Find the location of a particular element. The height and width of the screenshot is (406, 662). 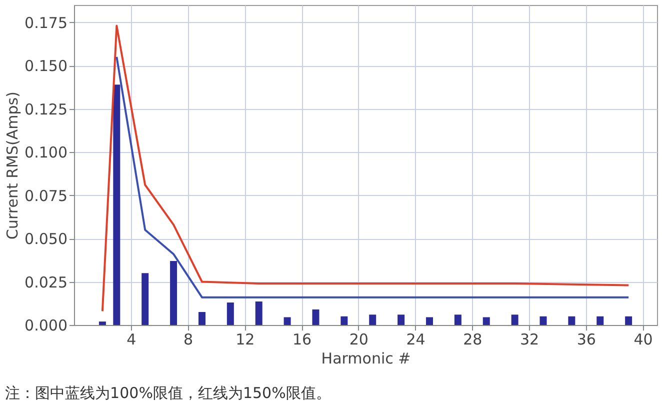

x-tick-label: 4 is located at coordinates (131, 339).